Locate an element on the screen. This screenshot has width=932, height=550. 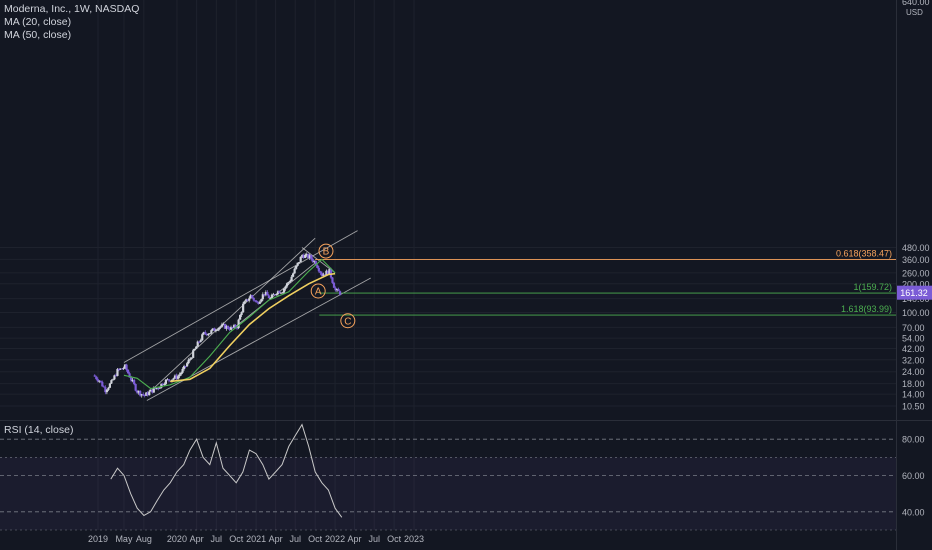
wave-text: C is located at coordinates (347, 321).